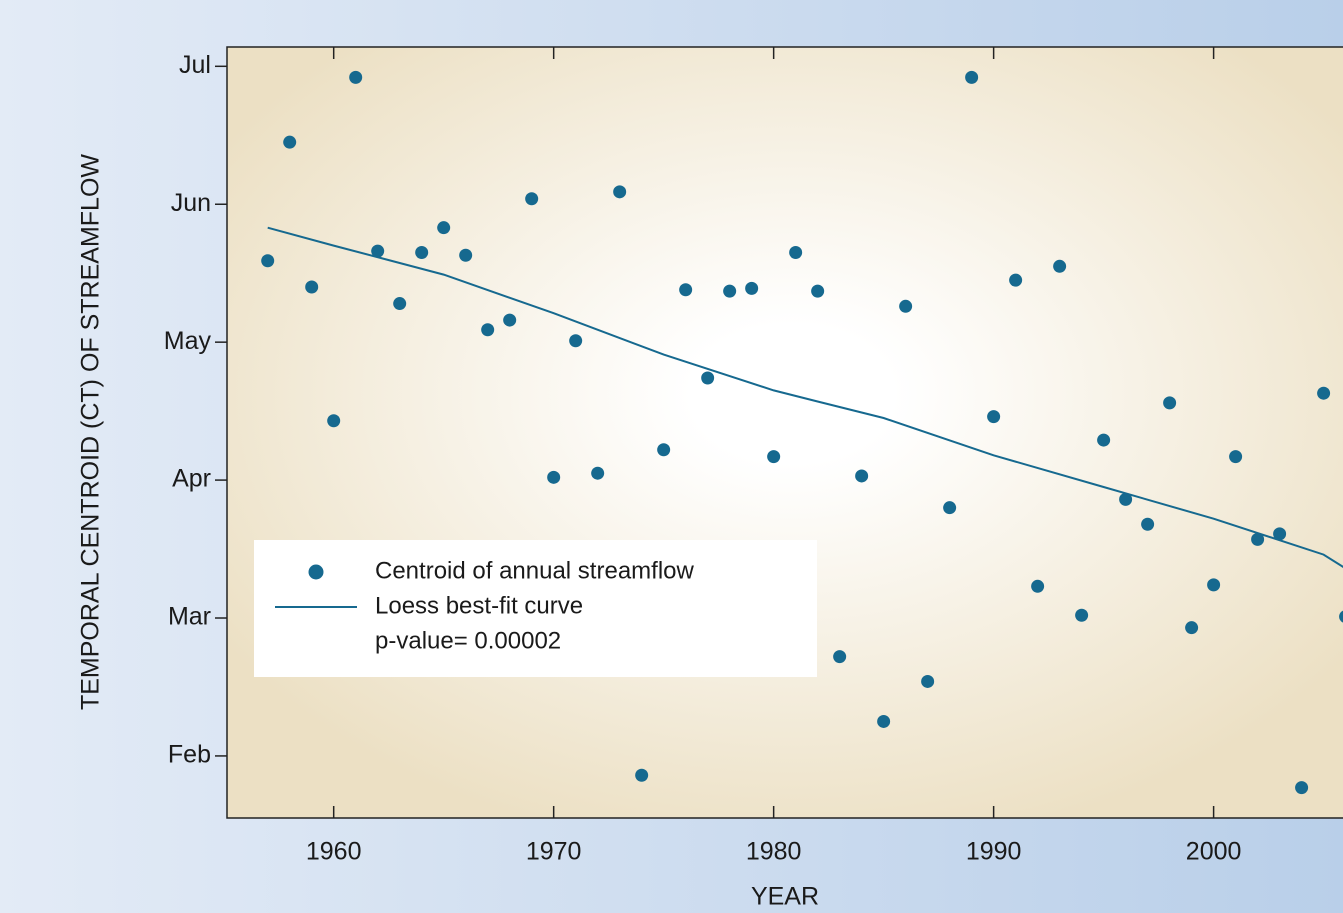  I want to click on x-tick-label: 1980, so click(774, 852).